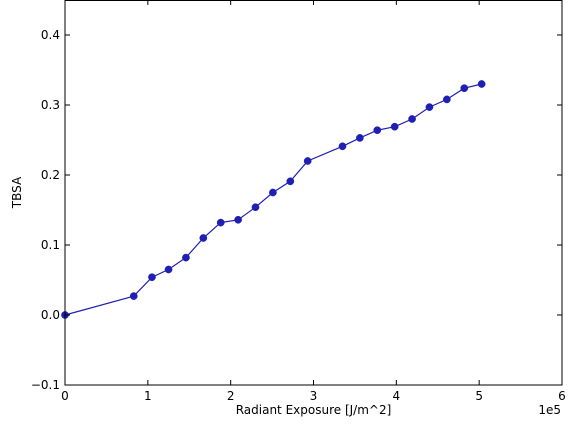 This screenshot has height=427, width=577. I want to click on y-tick-label: −0.1, so click(45, 385).